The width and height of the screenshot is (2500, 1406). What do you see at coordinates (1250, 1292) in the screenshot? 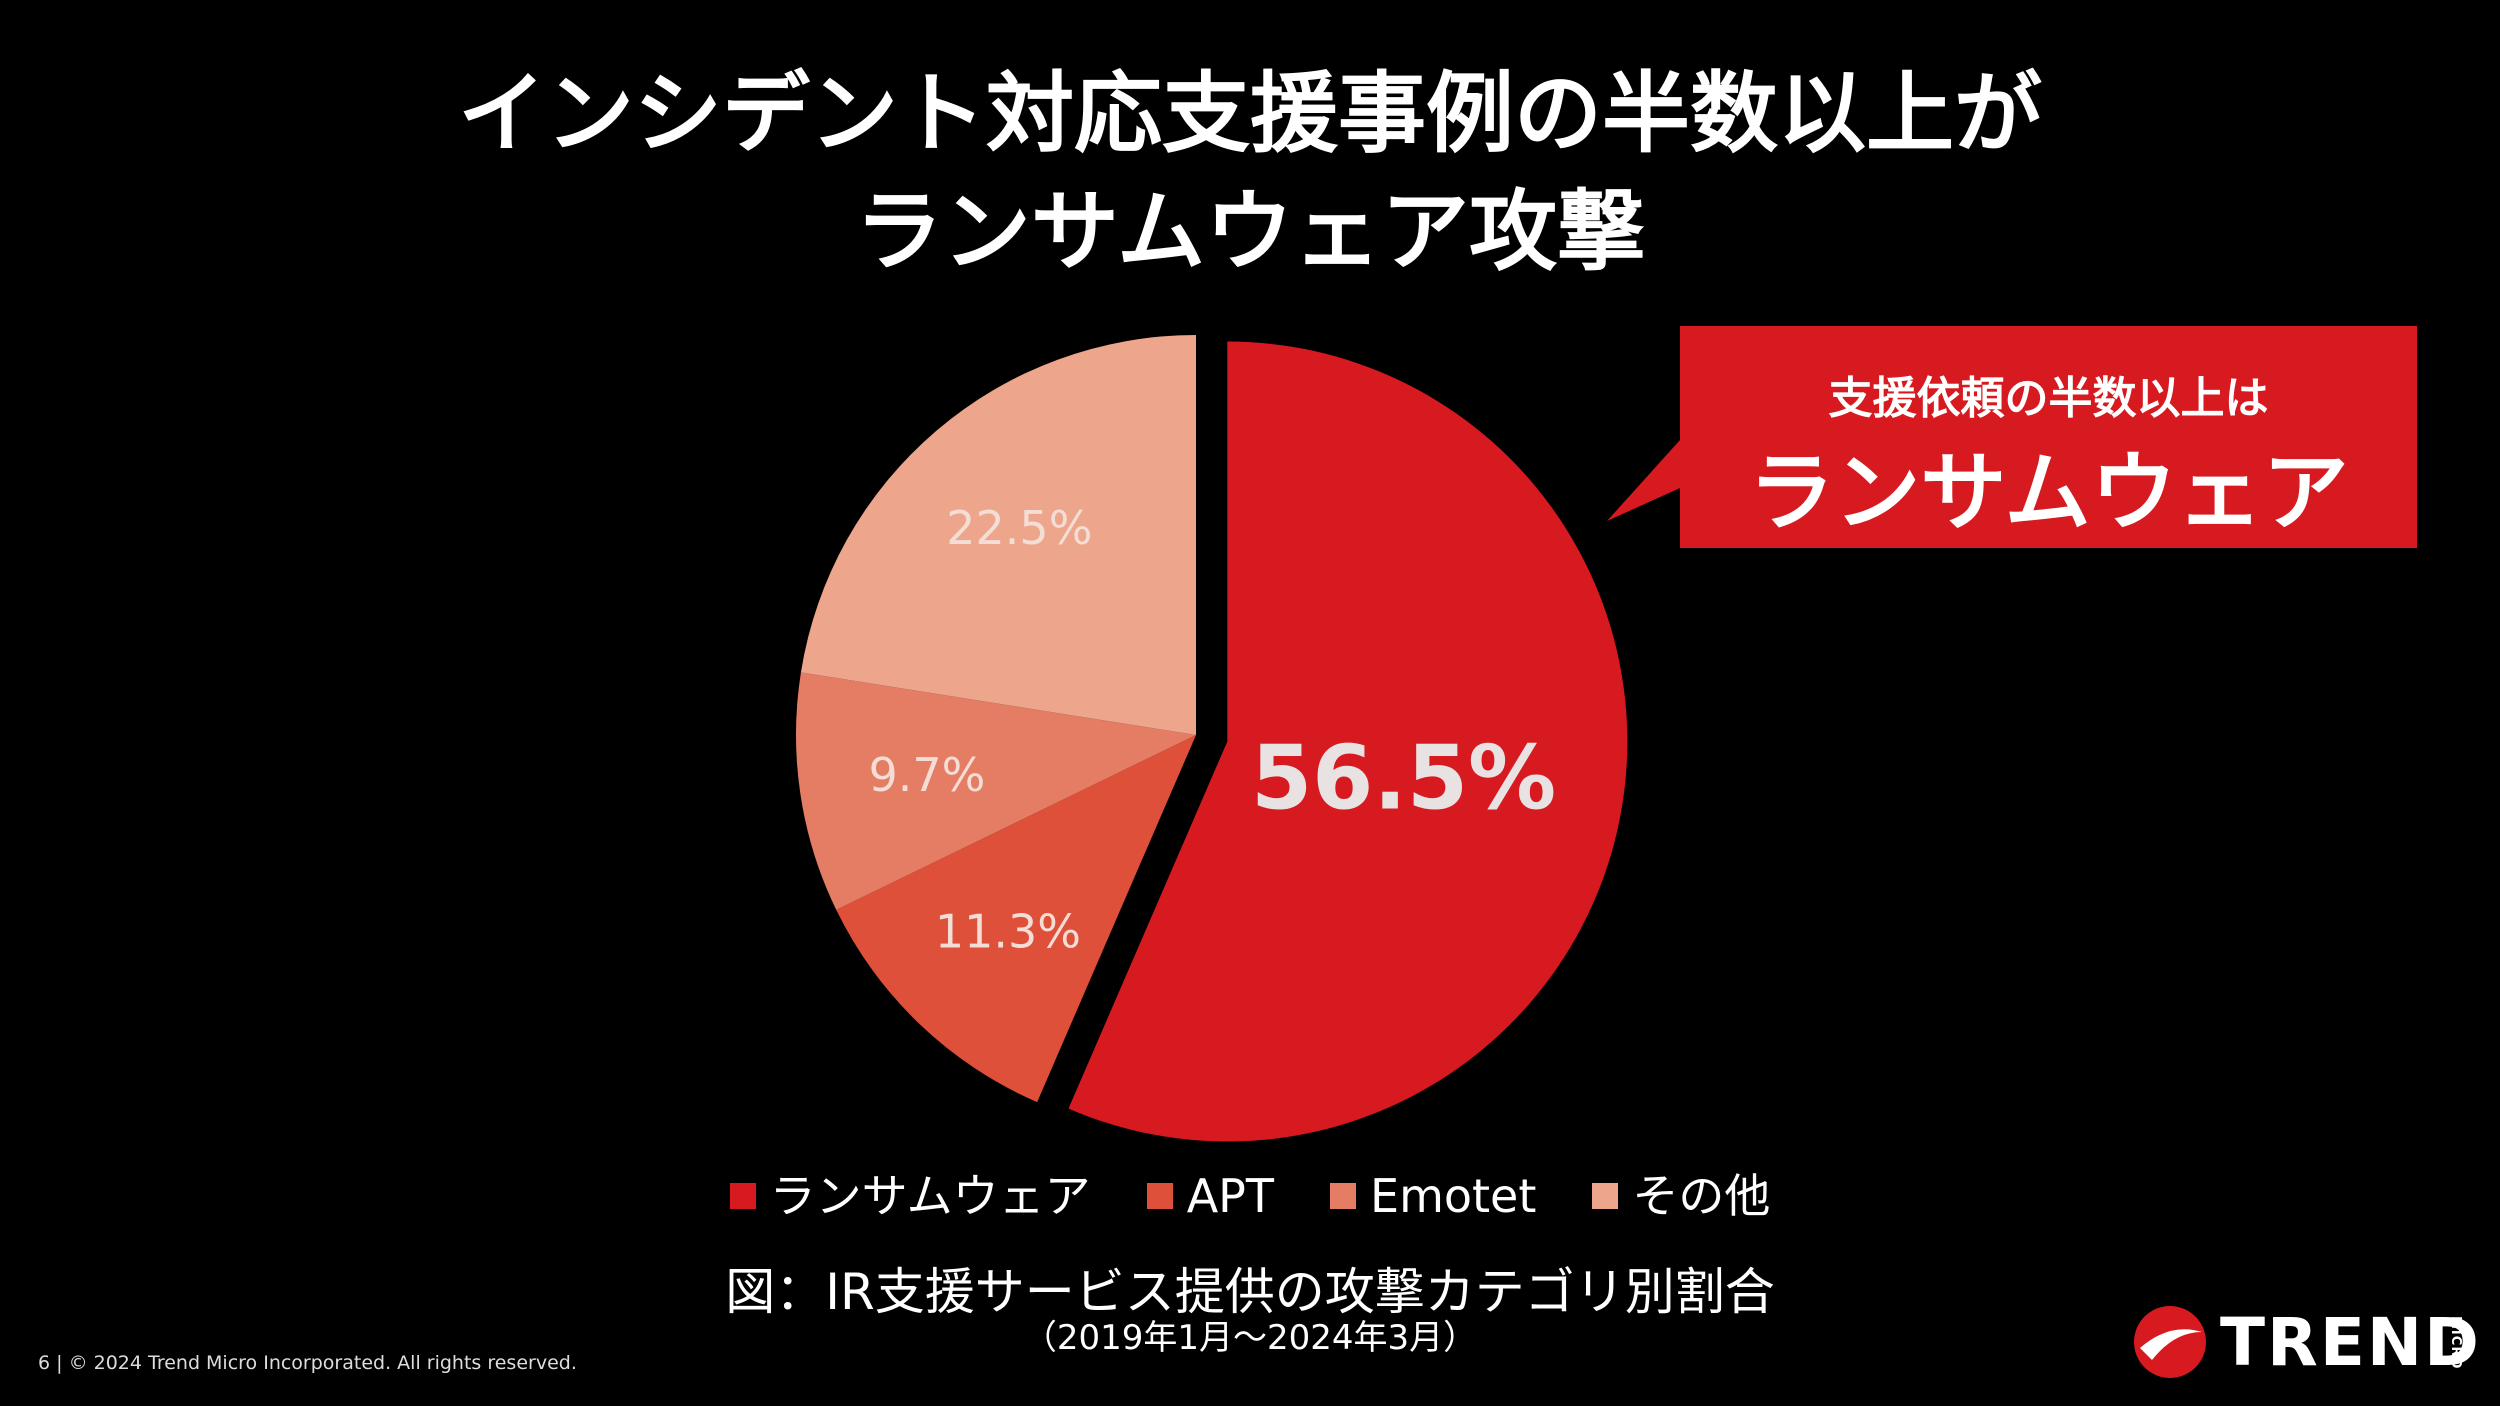
I see `figure-caption: 図：IR支援サービス提供の攻撃カテゴリ別割合` at bounding box center [1250, 1292].